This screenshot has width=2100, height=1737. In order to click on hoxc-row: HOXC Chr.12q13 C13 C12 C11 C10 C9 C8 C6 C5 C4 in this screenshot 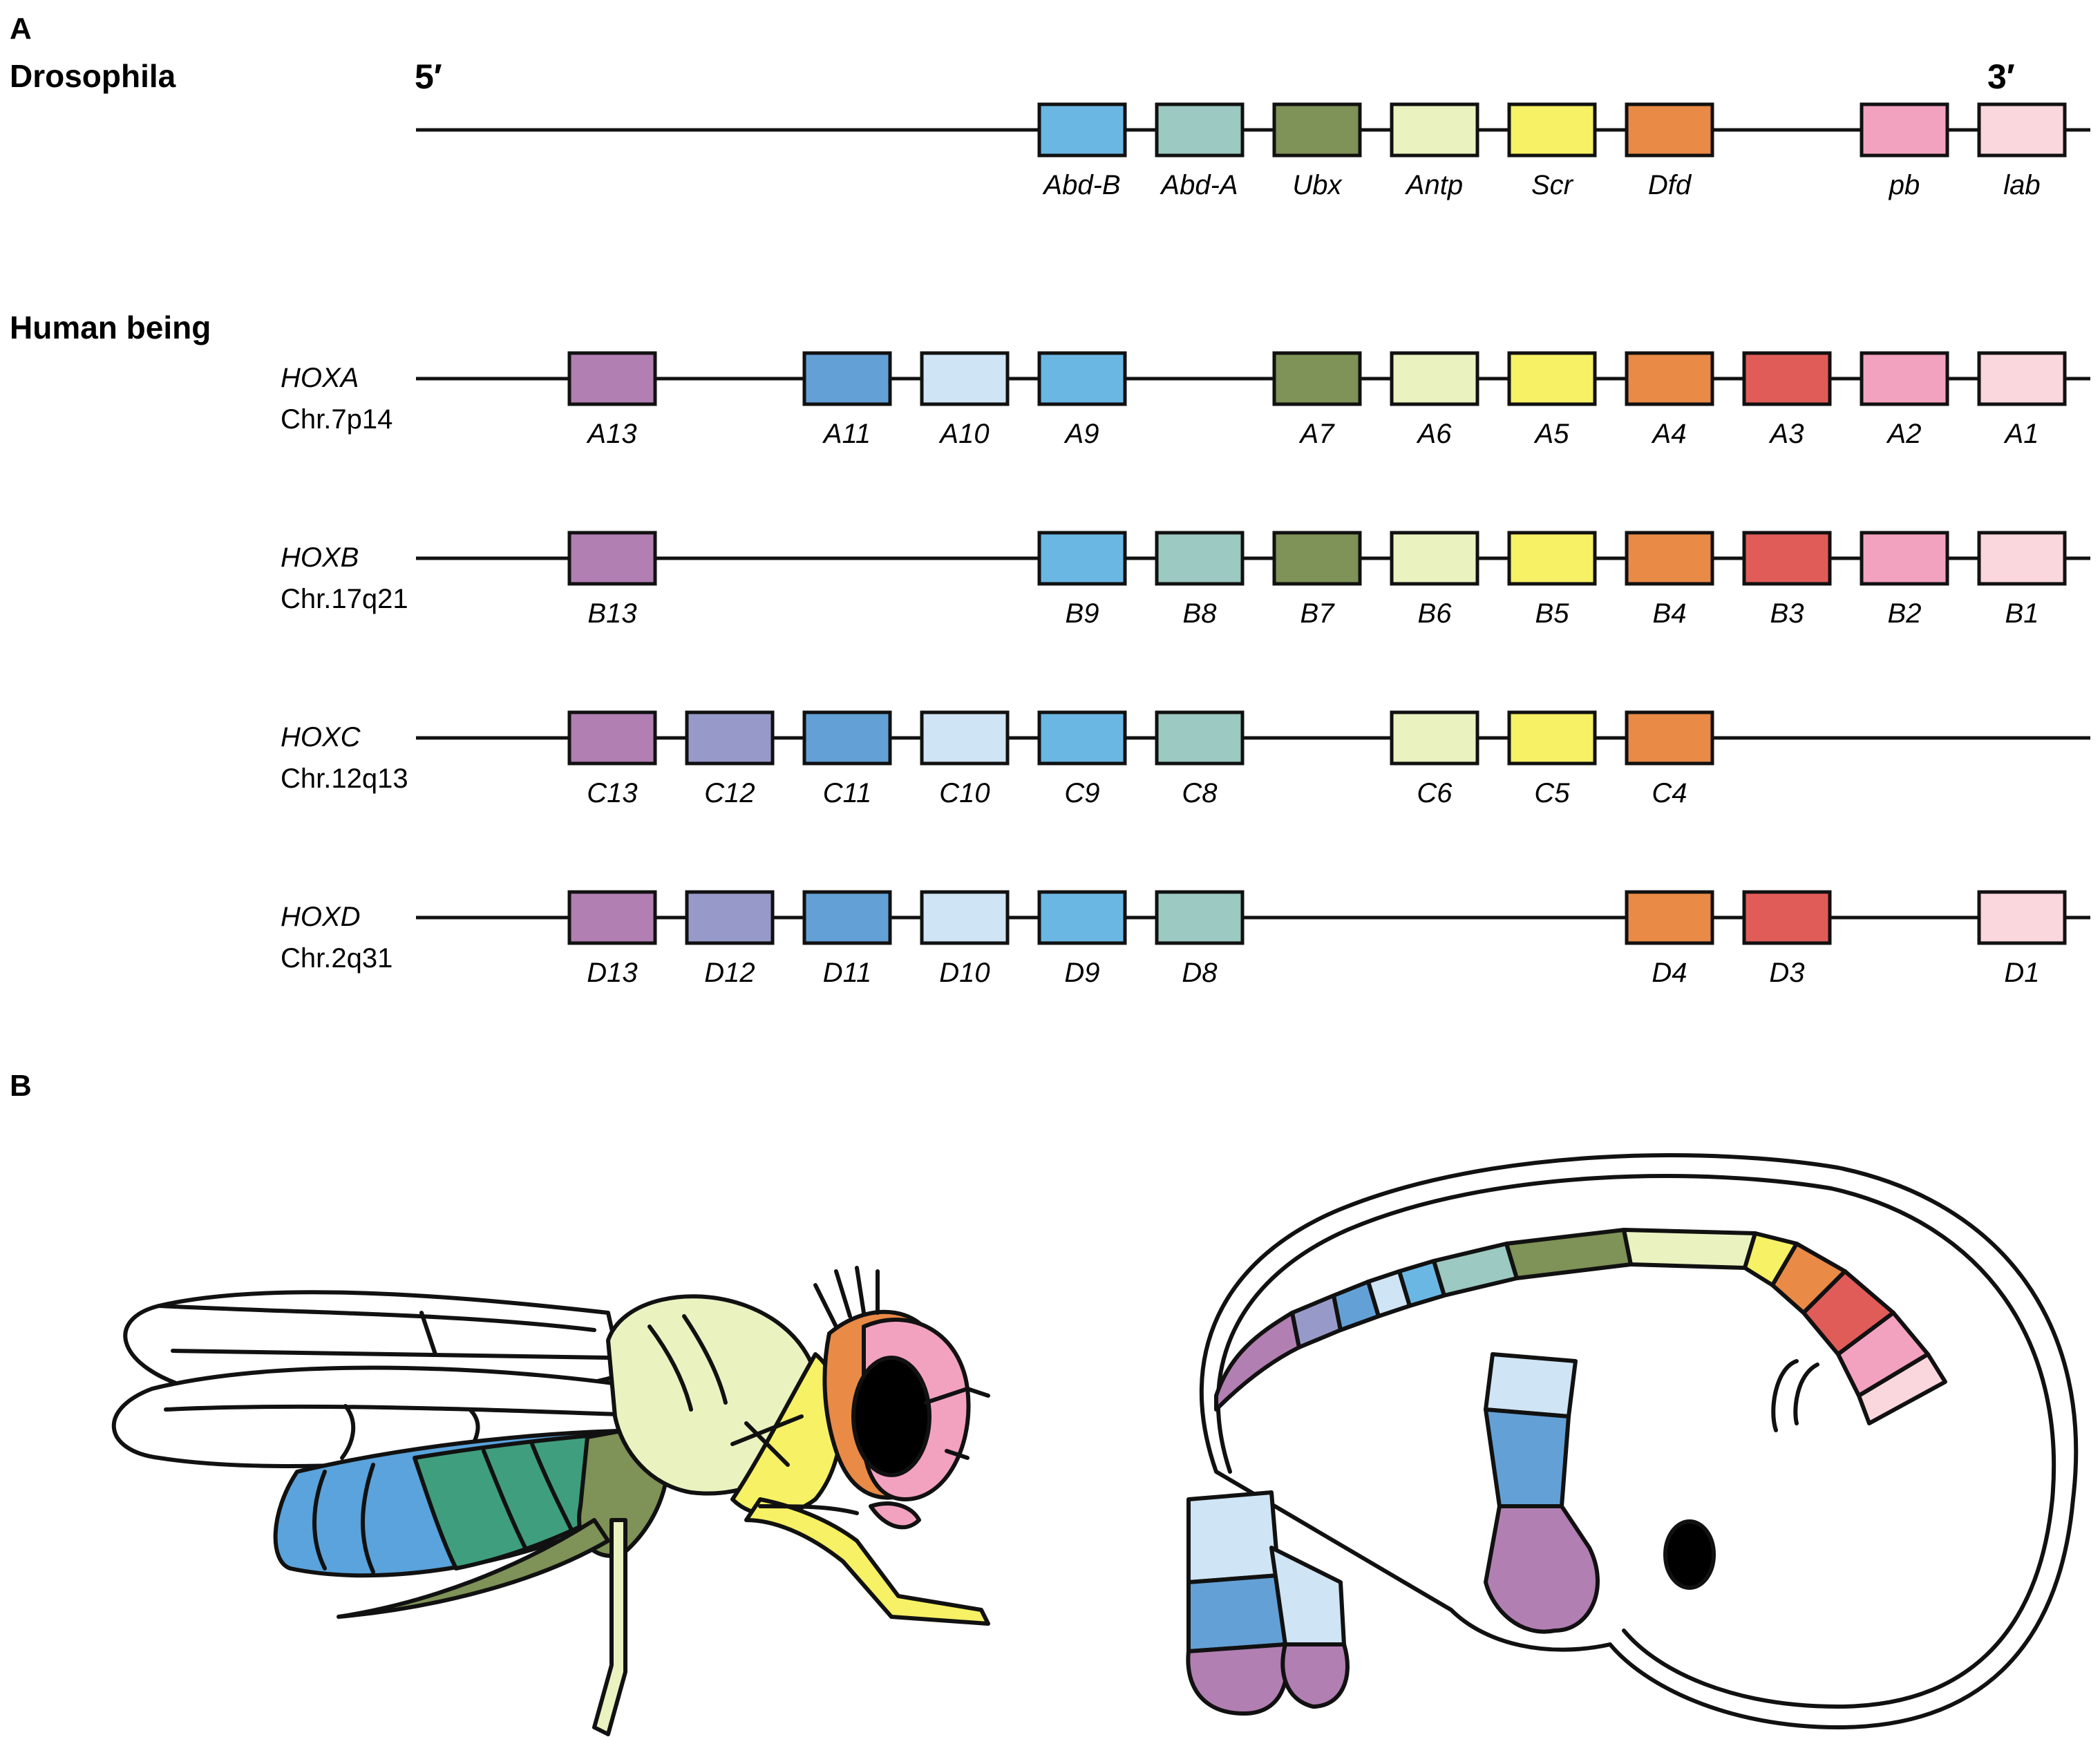, I will do `click(1185, 759)`.